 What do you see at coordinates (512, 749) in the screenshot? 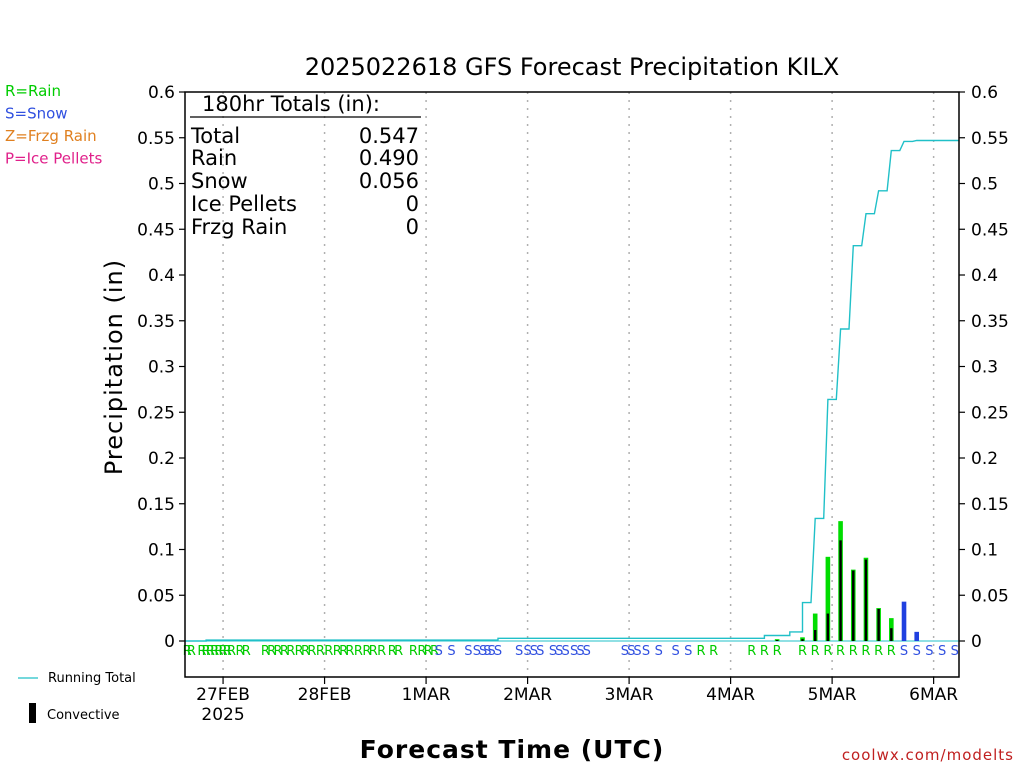
I see `x-axis-label: Forecast Time (UTC)` at bounding box center [512, 749].